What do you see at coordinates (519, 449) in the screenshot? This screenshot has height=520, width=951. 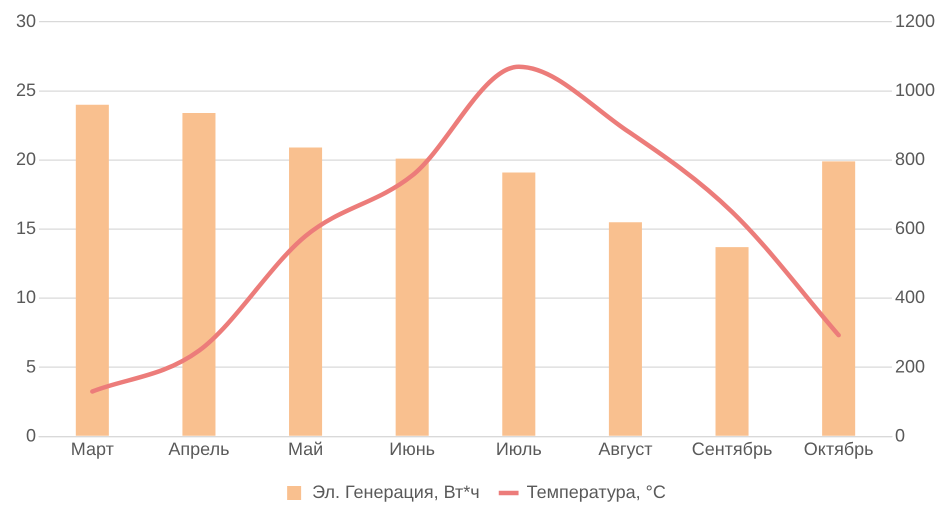 I see `x-tick-label: Июль` at bounding box center [519, 449].